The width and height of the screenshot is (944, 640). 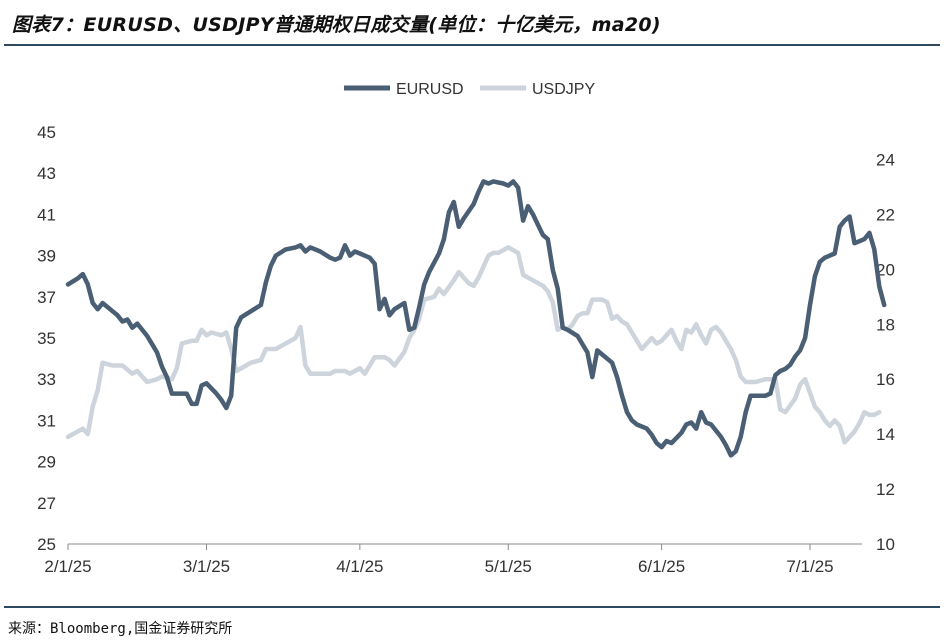 What do you see at coordinates (885, 160) in the screenshot?
I see `right-y-tick-label: 24` at bounding box center [885, 160].